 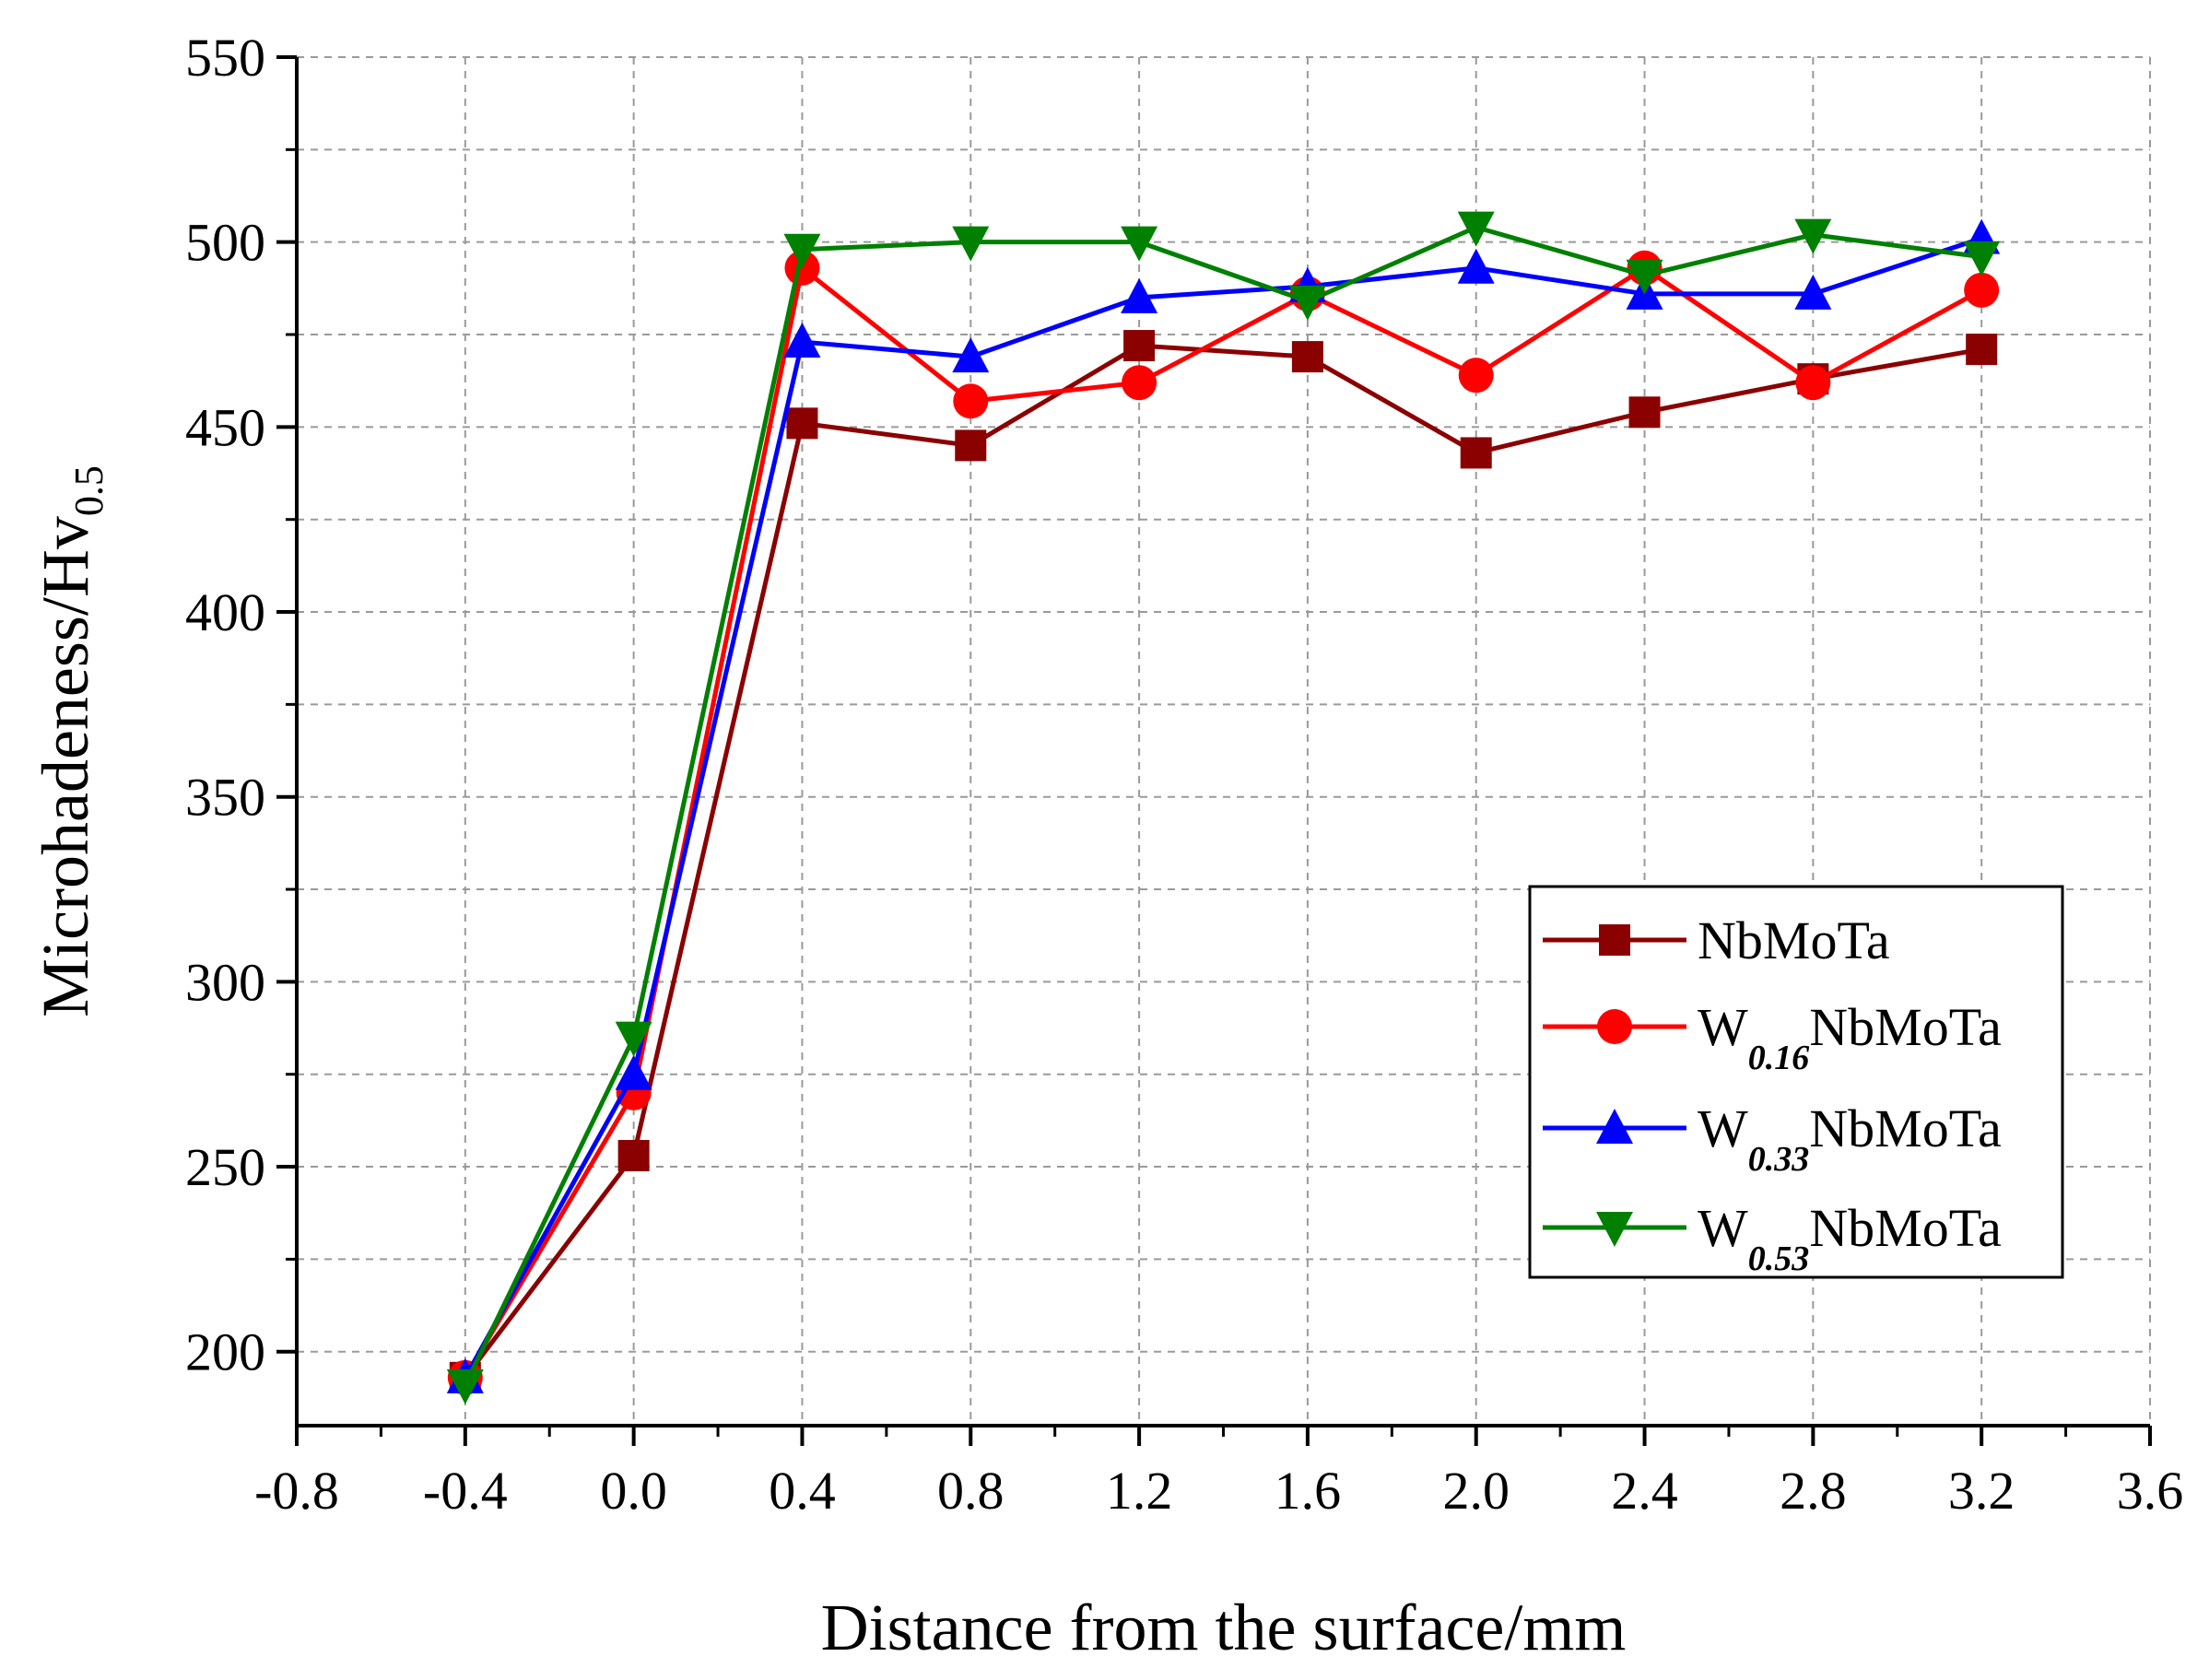 I want to click on y-axis-title: Microhadeness/Hv0.5, so click(x=70, y=741).